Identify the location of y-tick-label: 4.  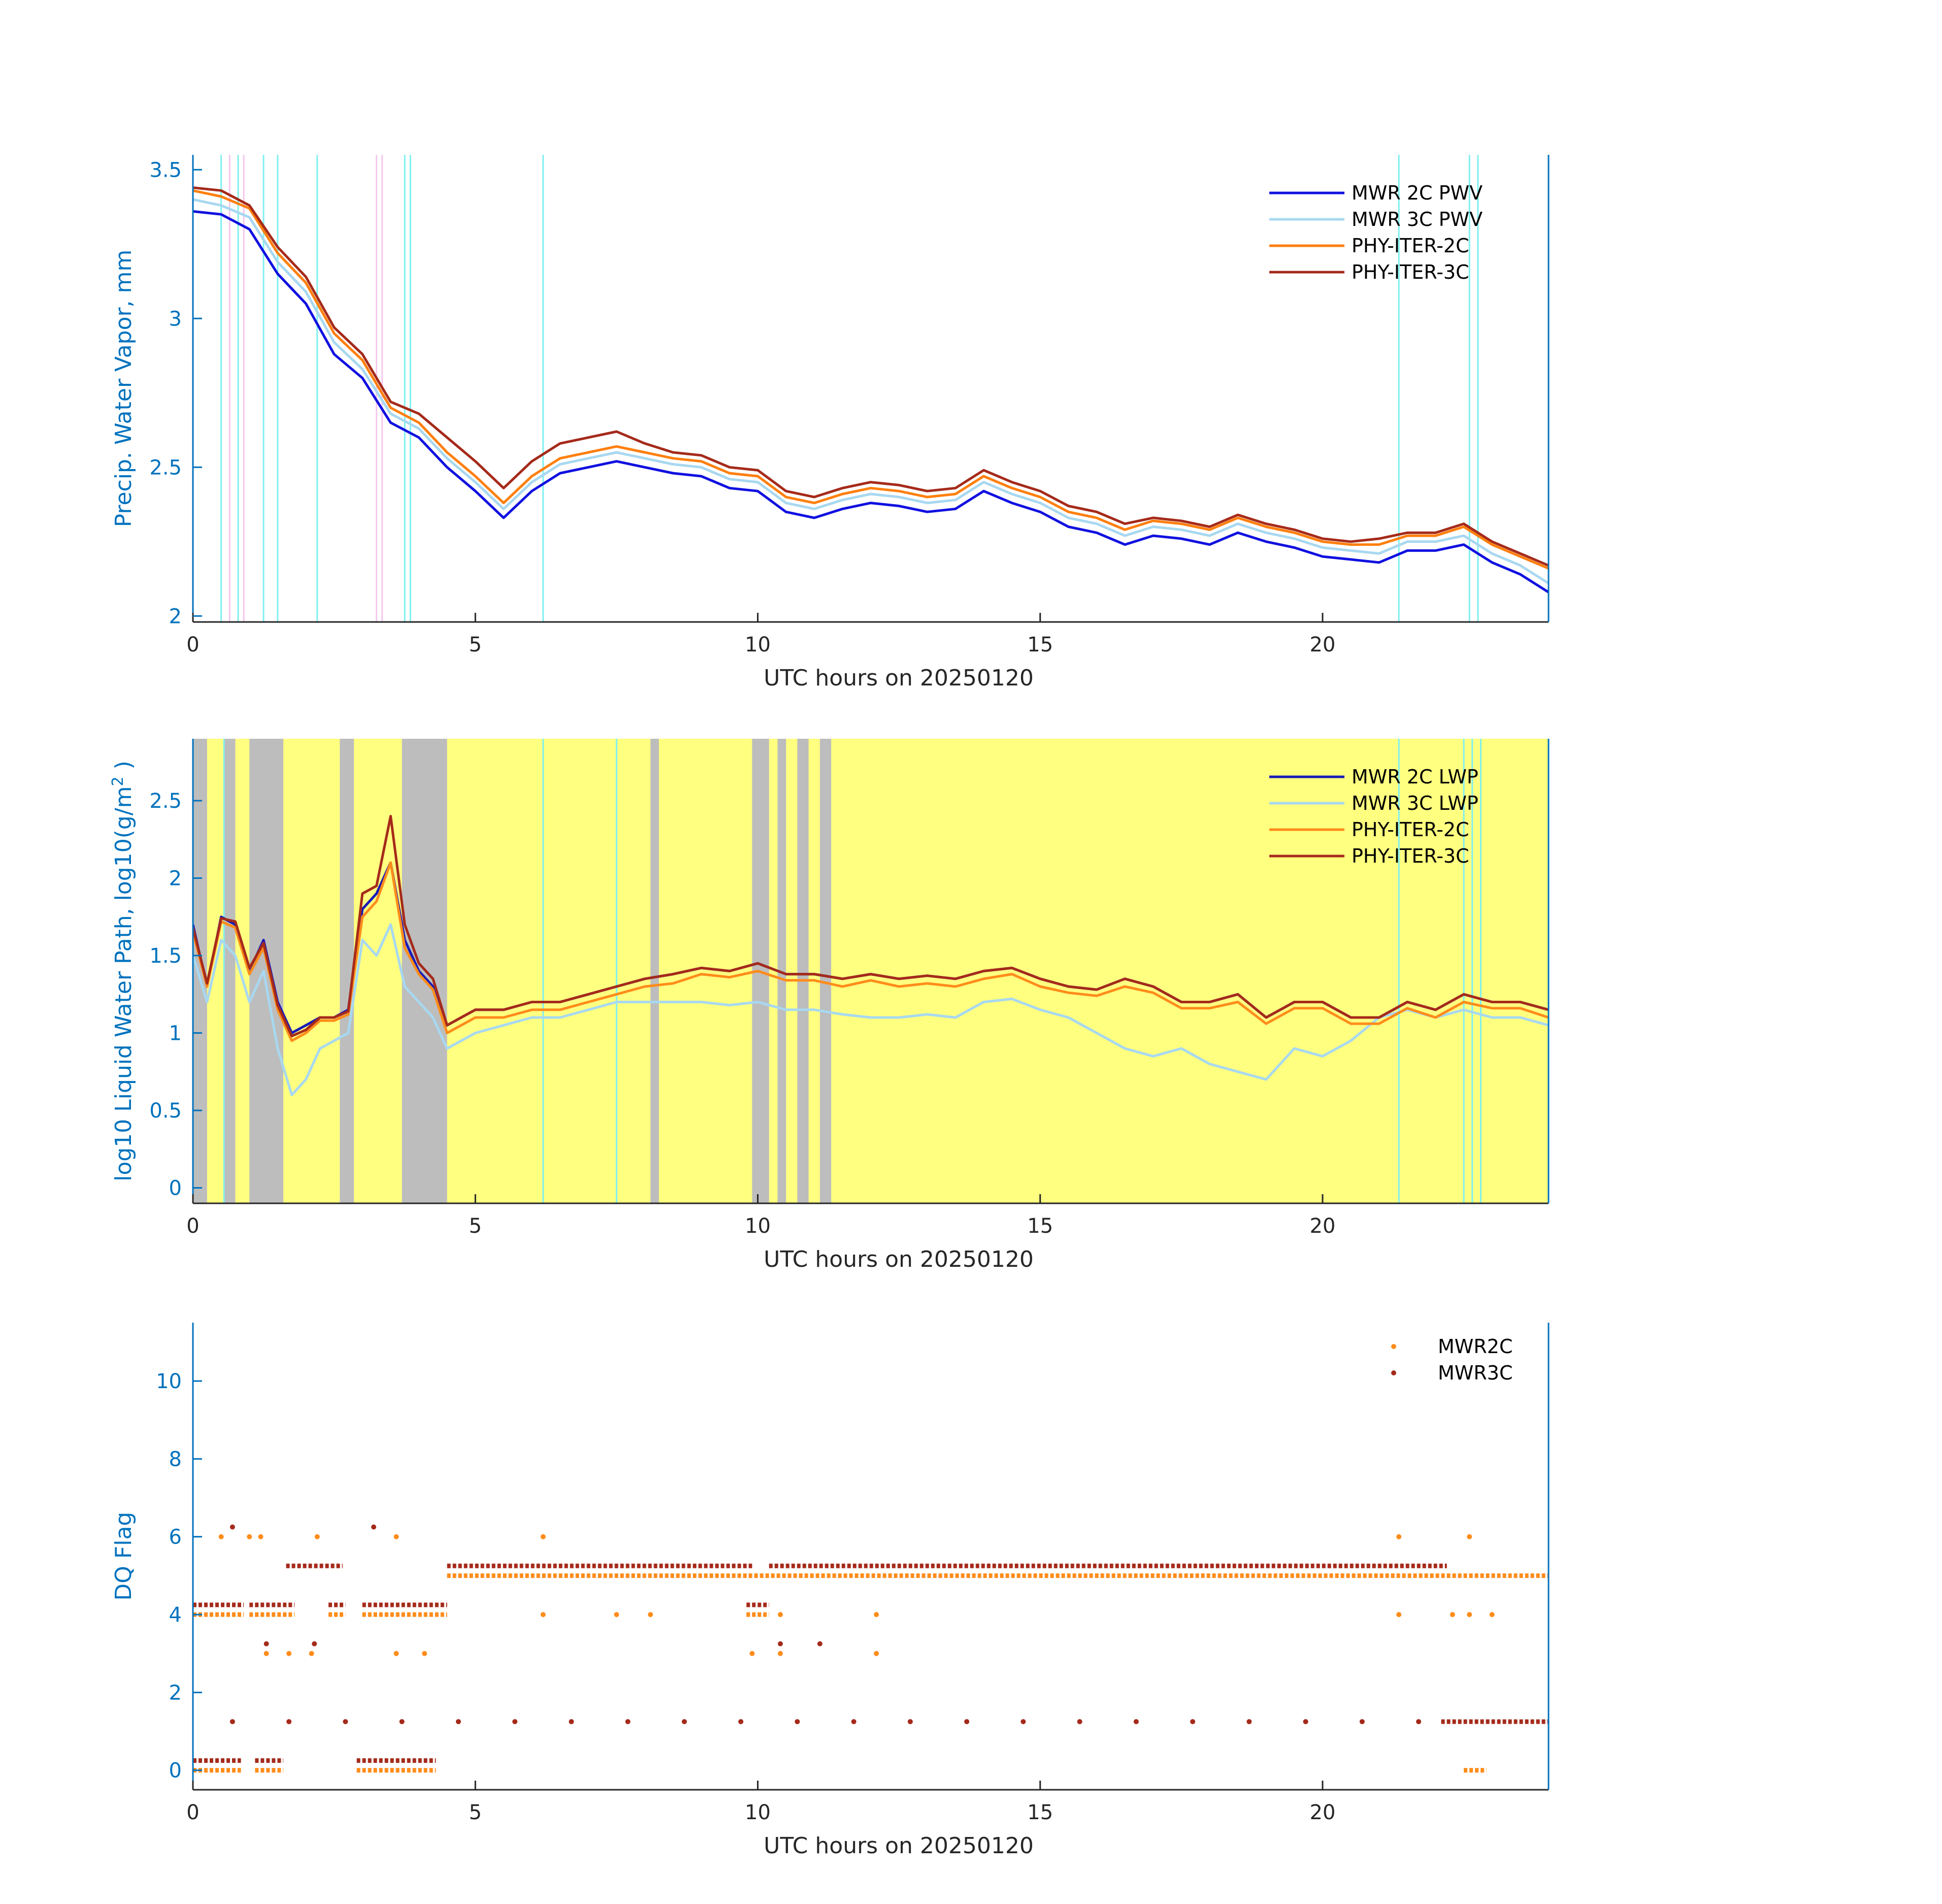
(175, 1615).